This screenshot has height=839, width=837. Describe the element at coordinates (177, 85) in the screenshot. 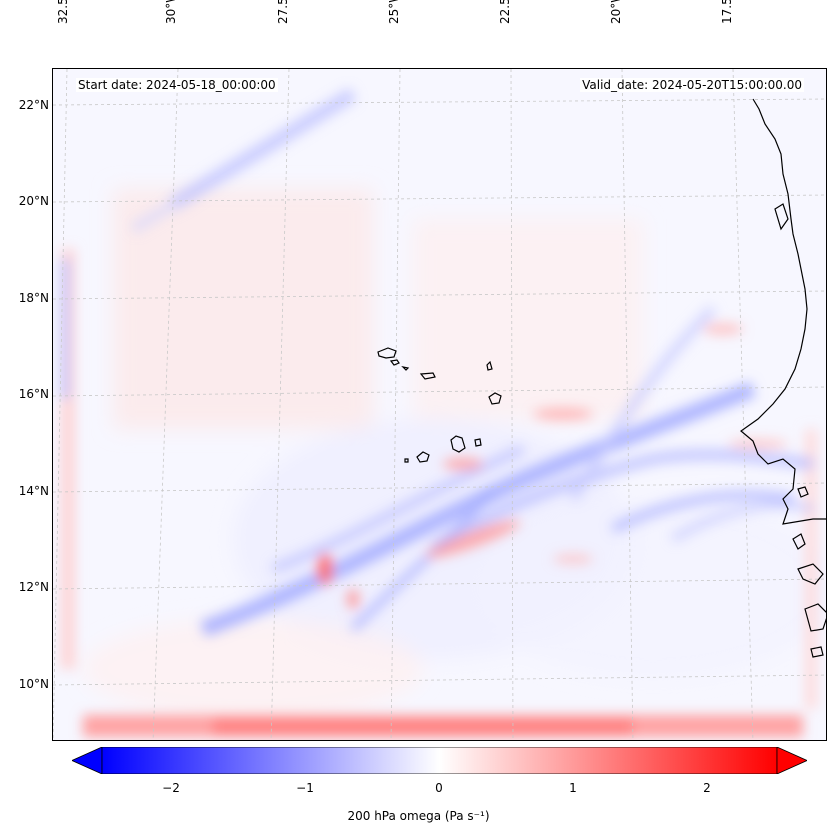

I see `start-date-label: Start date: 2024-05-18_00:00:00` at that location.